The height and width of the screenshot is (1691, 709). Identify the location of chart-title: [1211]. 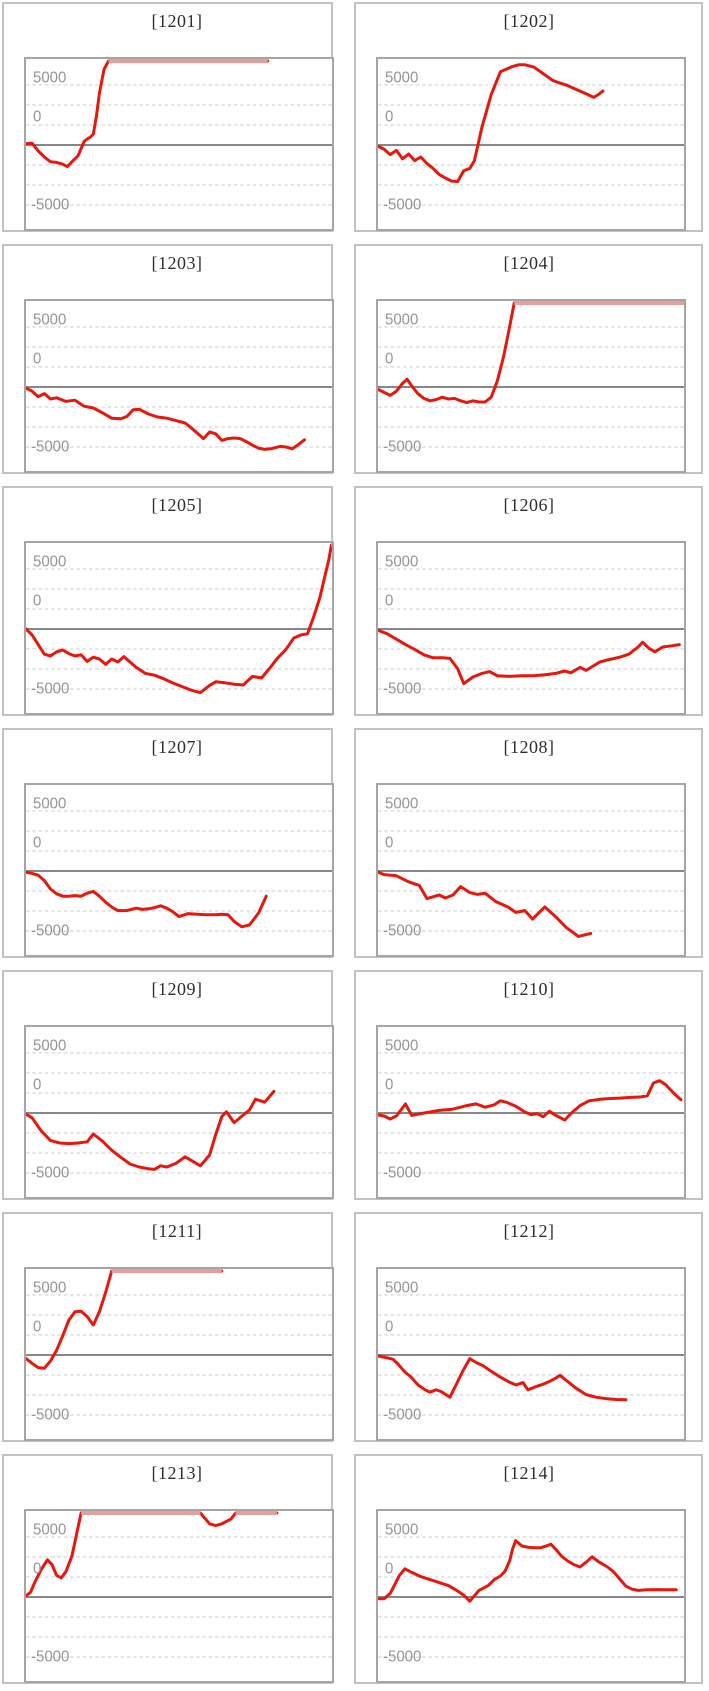
(177, 1231).